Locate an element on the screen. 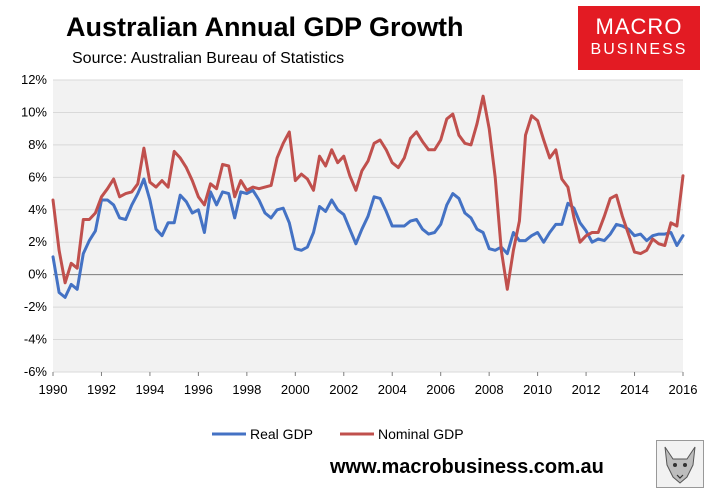 Image resolution: width=714 pixels, height=492 pixels. x-tick-label: 1998 is located at coordinates (246, 389).